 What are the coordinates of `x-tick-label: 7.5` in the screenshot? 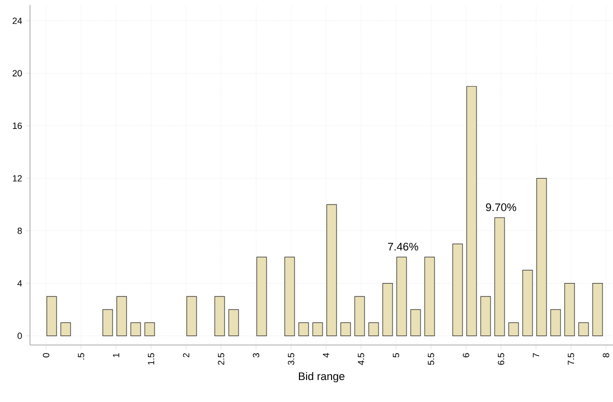 It's located at (571, 359).